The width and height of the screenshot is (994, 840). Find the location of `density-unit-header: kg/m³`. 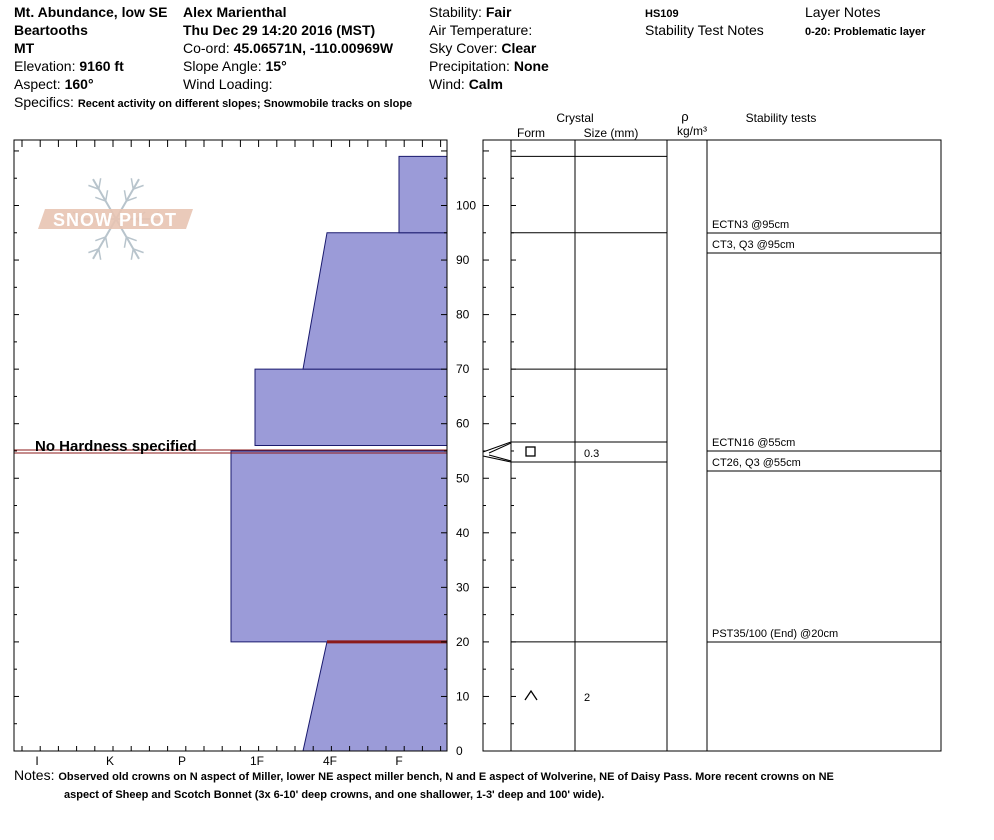

density-unit-header: kg/m³ is located at coordinates (692, 131).